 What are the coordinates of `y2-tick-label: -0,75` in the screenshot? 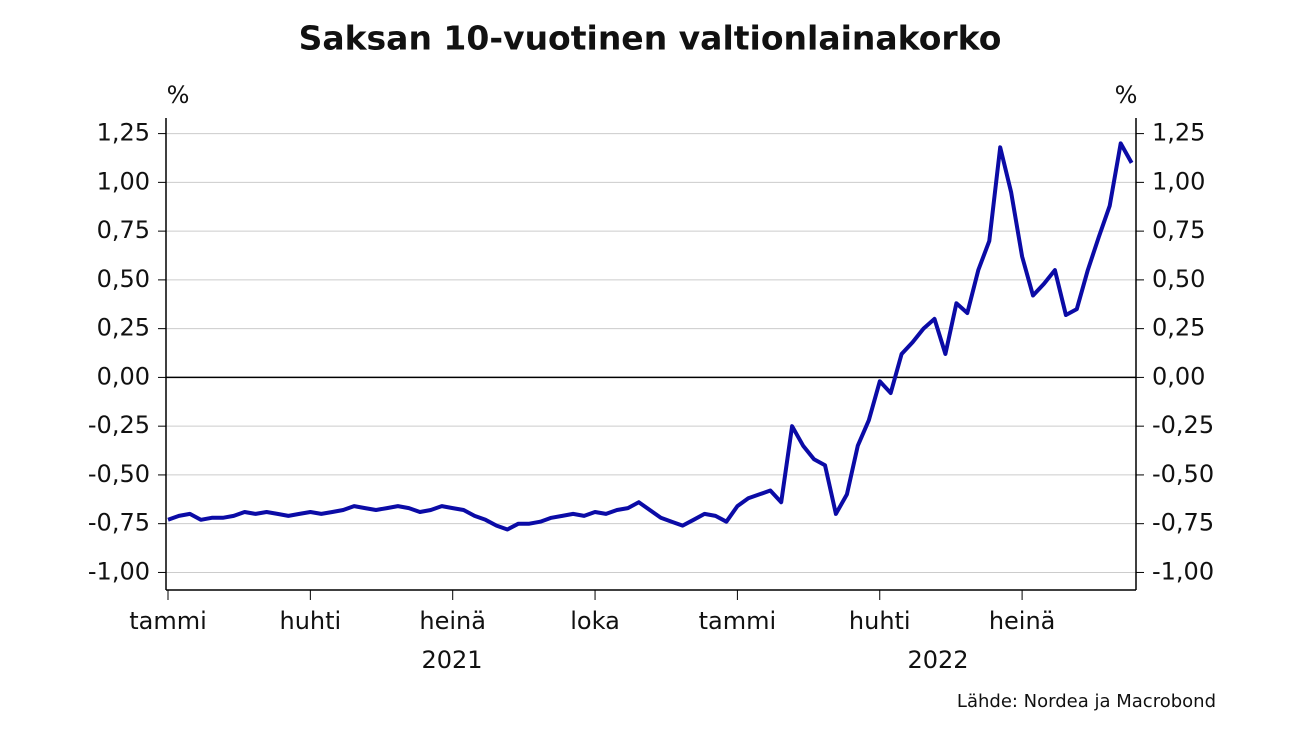 It's located at (1183, 523).